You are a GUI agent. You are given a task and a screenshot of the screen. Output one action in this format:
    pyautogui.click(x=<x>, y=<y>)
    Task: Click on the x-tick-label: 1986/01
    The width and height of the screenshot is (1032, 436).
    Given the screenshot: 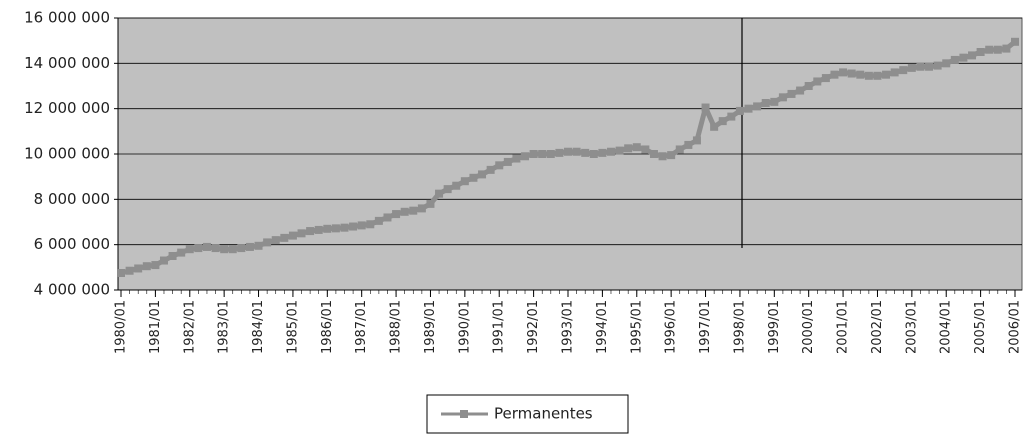 What is the action you would take?
    pyautogui.click(x=327, y=327)
    